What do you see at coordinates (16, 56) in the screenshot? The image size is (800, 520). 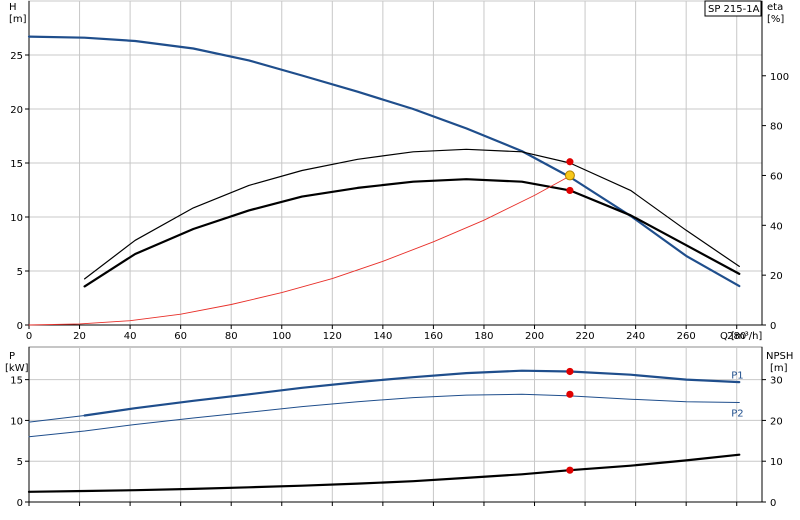 I see `left-tick-label: 25` at bounding box center [16, 56].